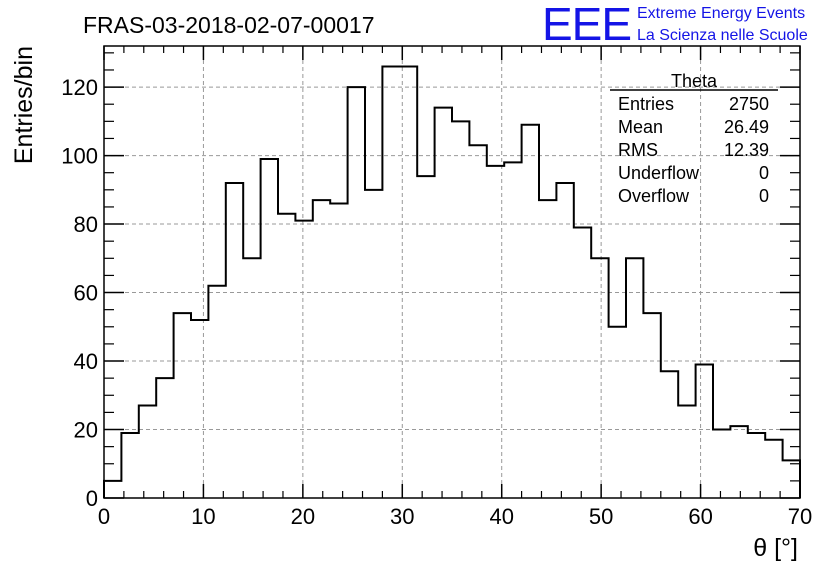 The width and height of the screenshot is (836, 572). Describe the element at coordinates (646, 104) in the screenshot. I see `stats-label: Entries` at that location.